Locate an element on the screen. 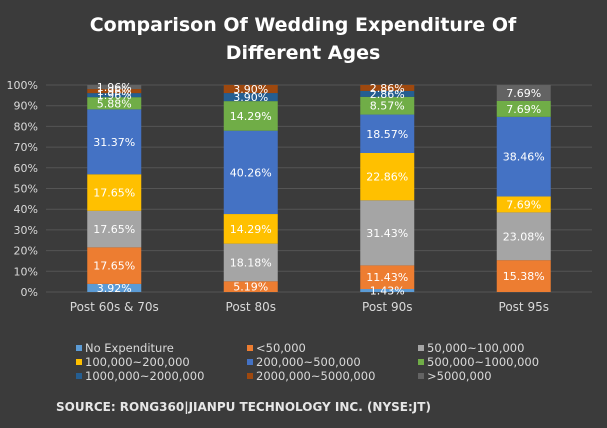  legend-label: No Expenditure is located at coordinates (129, 348).